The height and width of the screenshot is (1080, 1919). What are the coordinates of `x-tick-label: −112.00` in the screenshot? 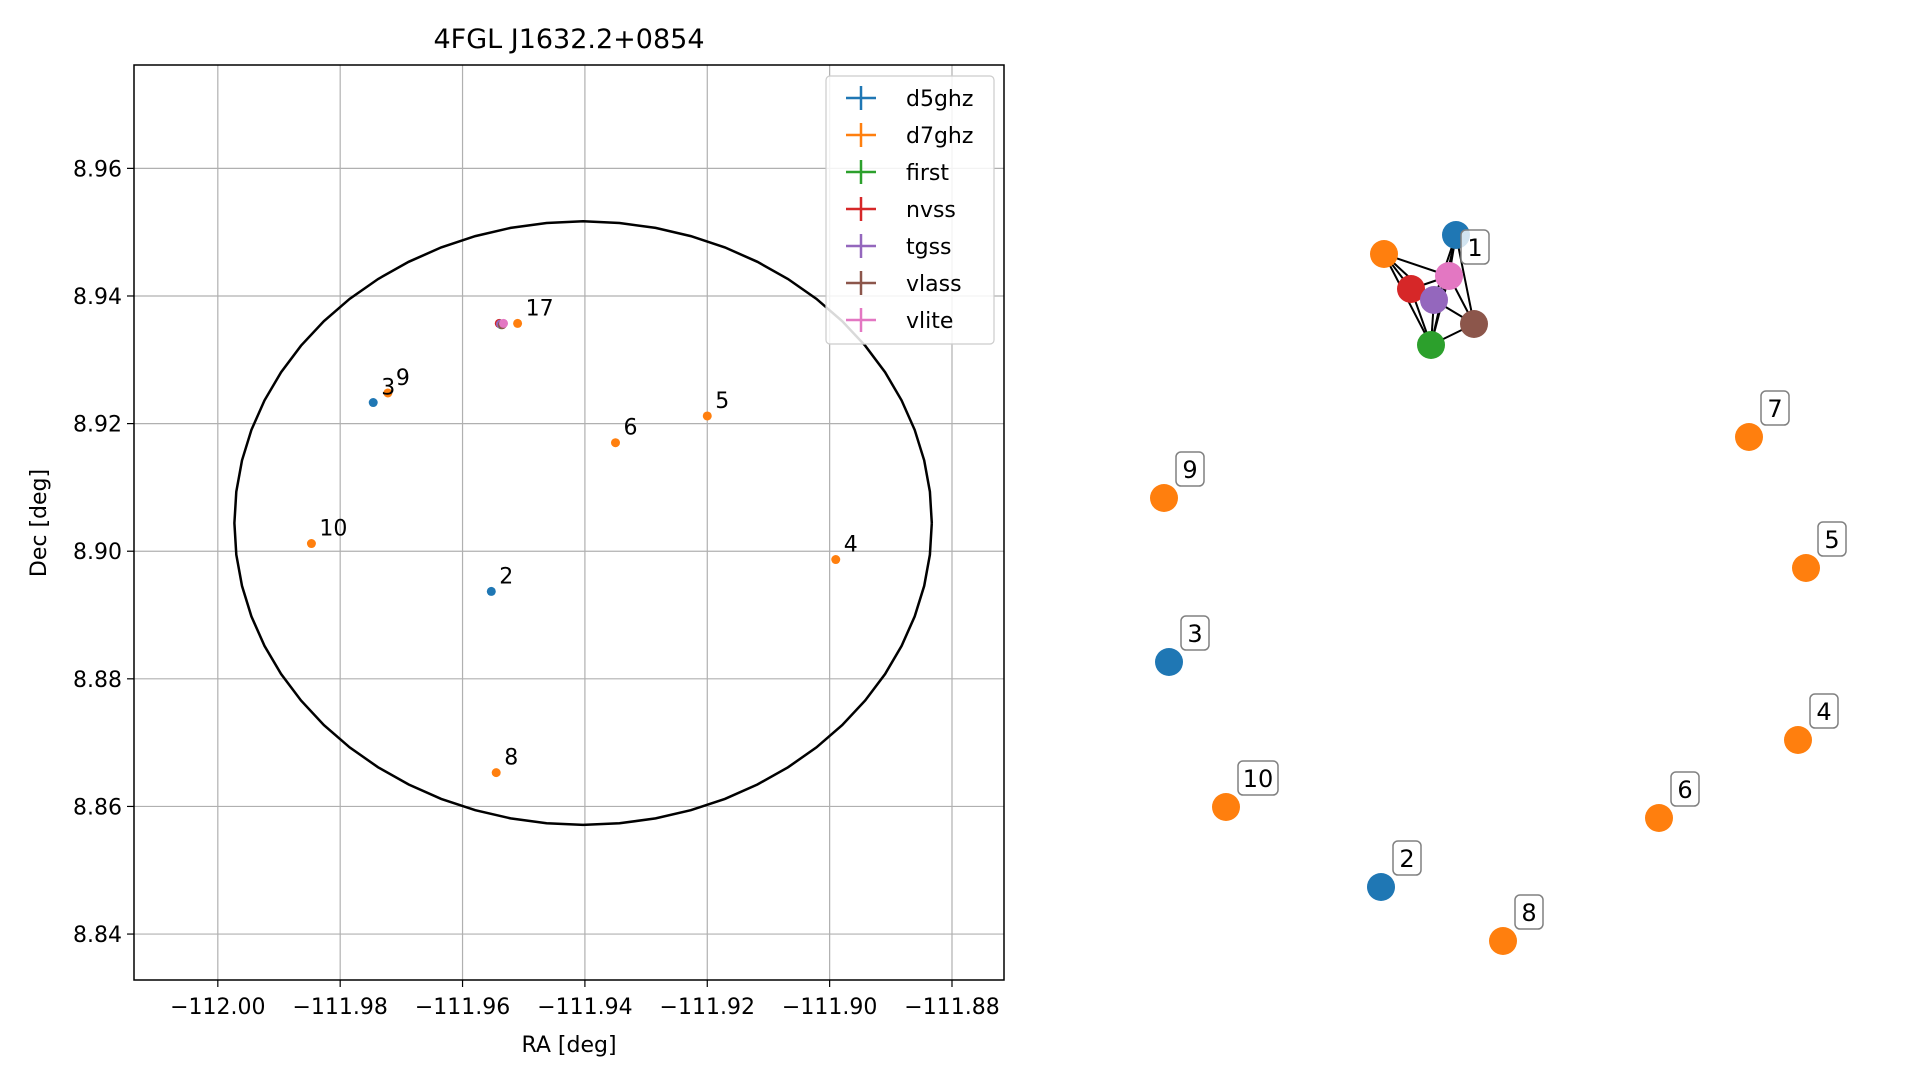 It's located at (217, 1007).